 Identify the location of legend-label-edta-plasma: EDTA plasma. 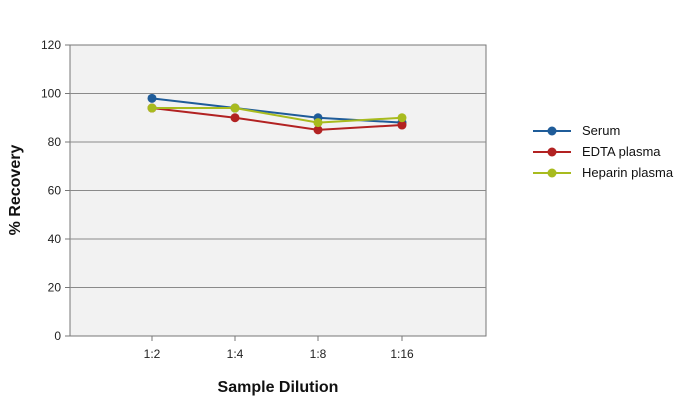
(621, 151).